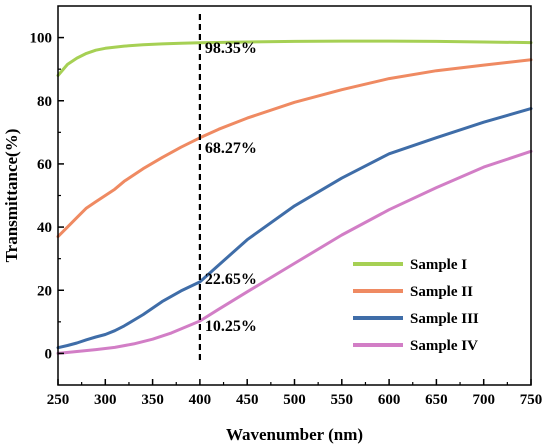  Describe the element at coordinates (294, 400) in the screenshot. I see `x-tick-label: 500` at that location.